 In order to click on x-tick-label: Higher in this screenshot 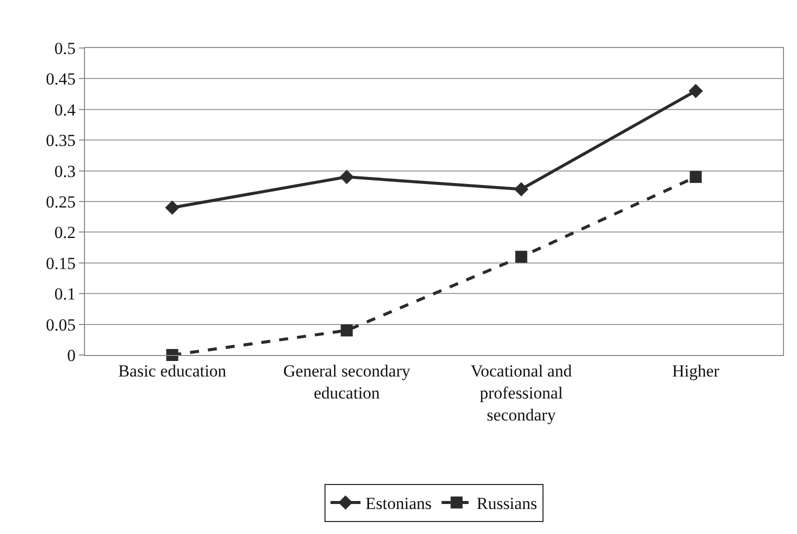, I will do `click(696, 370)`.